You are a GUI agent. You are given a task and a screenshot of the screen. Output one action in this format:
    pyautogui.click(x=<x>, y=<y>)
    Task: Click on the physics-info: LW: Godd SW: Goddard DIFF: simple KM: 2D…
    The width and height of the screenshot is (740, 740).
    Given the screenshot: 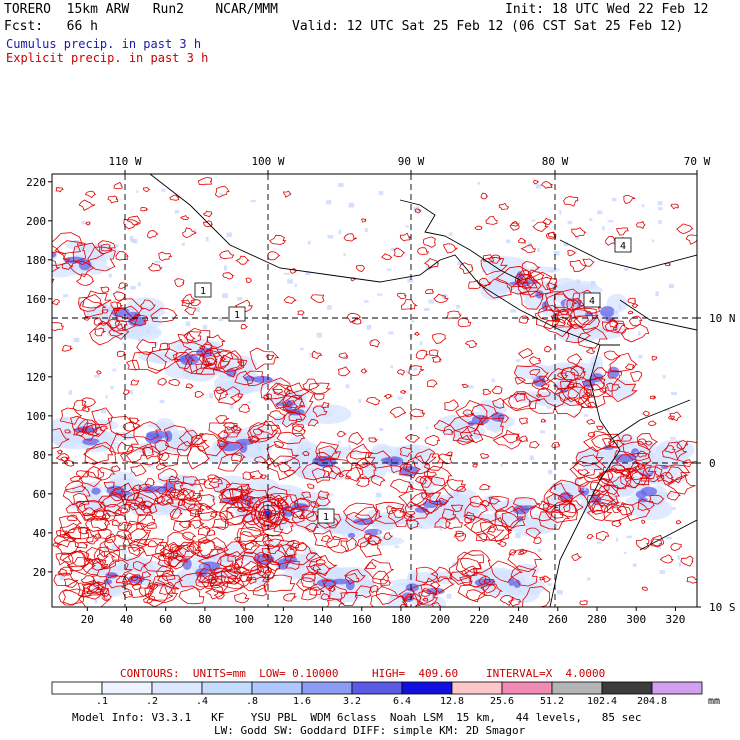 What is the action you would take?
    pyautogui.click(x=370, y=730)
    